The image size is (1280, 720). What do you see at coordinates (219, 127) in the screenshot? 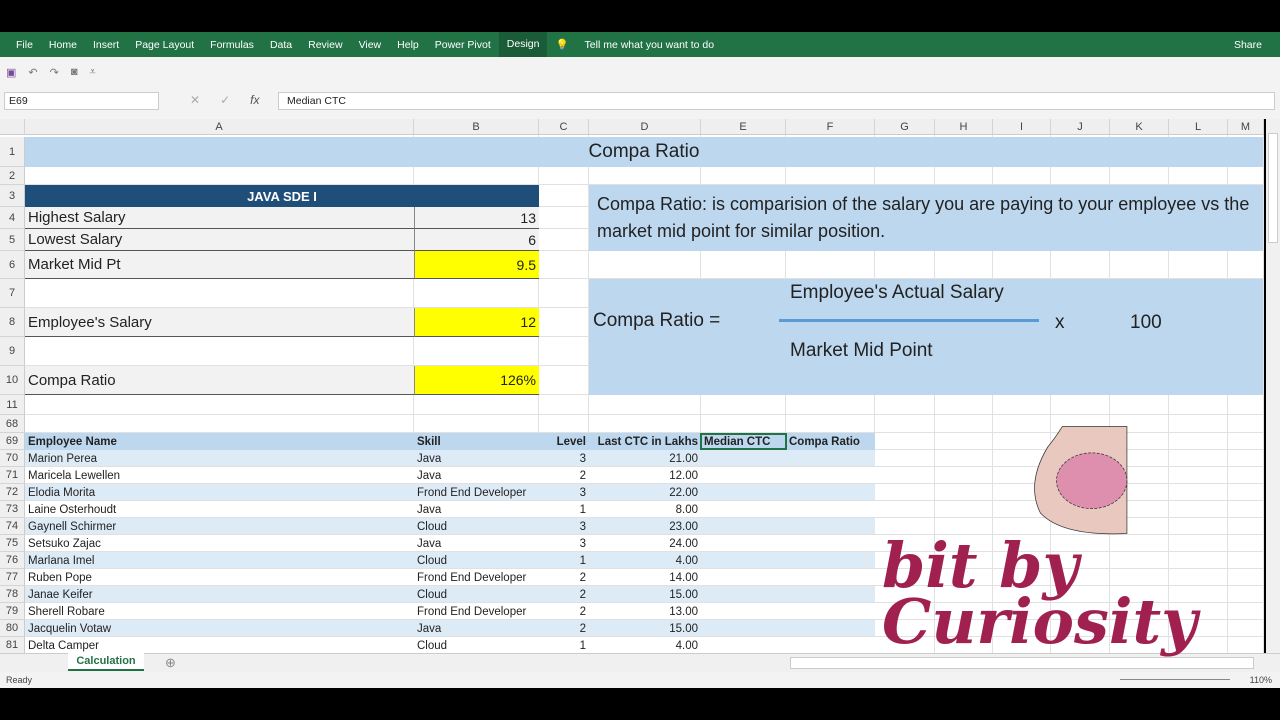
I see `column-header-A: A` at bounding box center [219, 127].